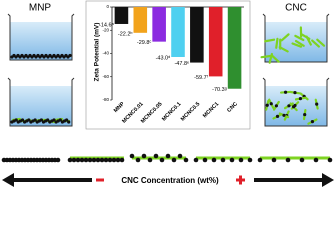  I want to click on caption-bg, so click(173, 180).